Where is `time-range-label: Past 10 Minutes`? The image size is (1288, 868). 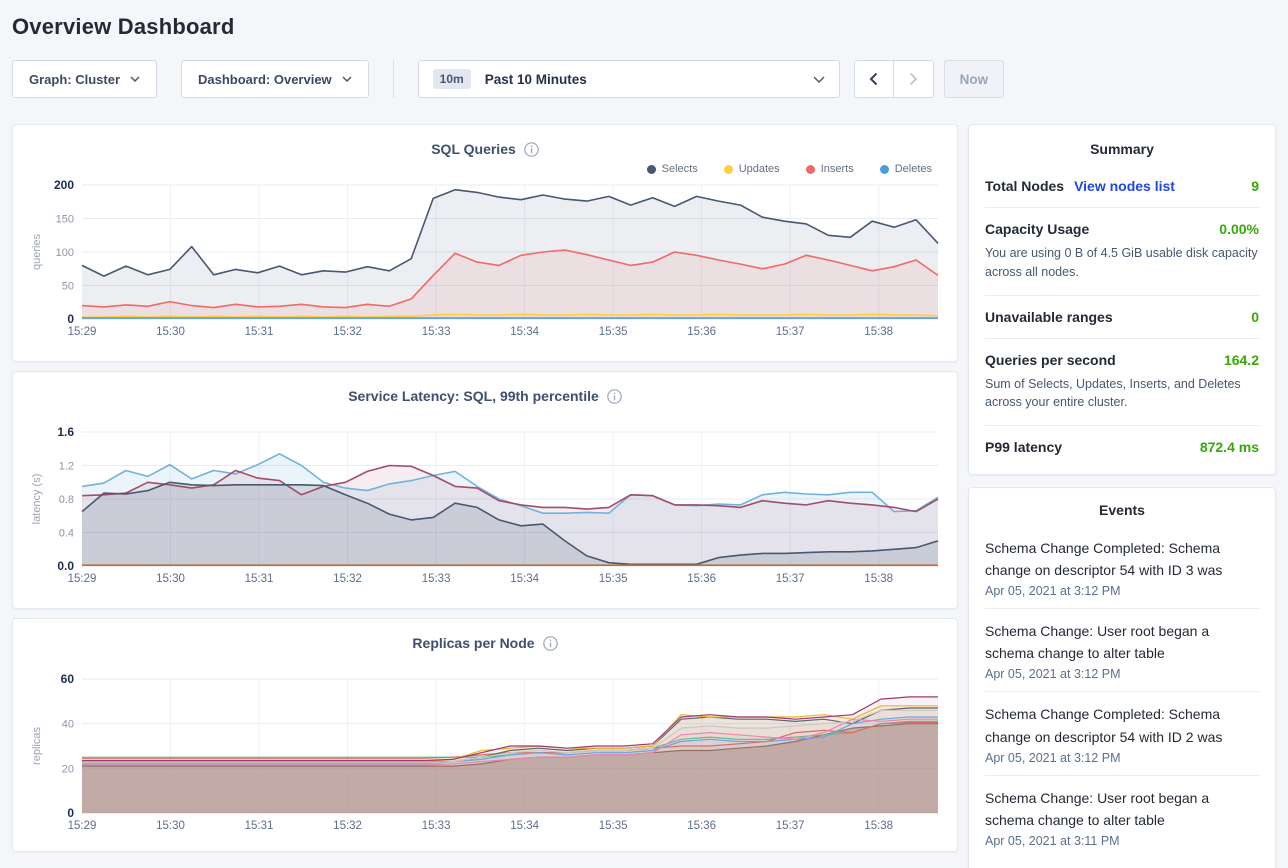 time-range-label: Past 10 Minutes is located at coordinates (535, 79).